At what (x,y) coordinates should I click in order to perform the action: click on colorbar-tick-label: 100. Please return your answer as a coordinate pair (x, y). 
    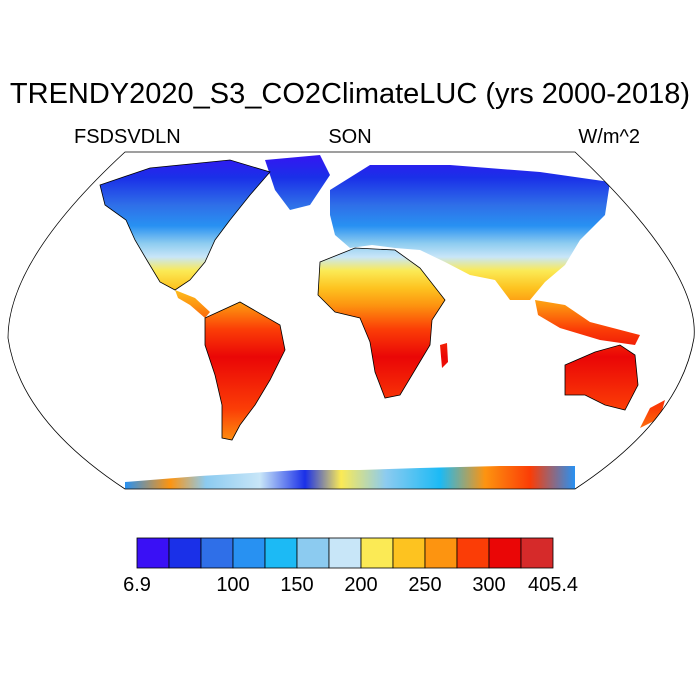
    Looking at the image, I should click on (233, 585).